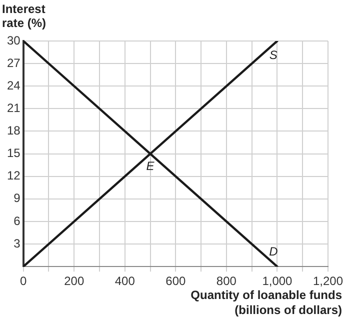 Image resolution: width=346 pixels, height=327 pixels. What do you see at coordinates (273, 251) in the screenshot?
I see `series-label: D` at bounding box center [273, 251].